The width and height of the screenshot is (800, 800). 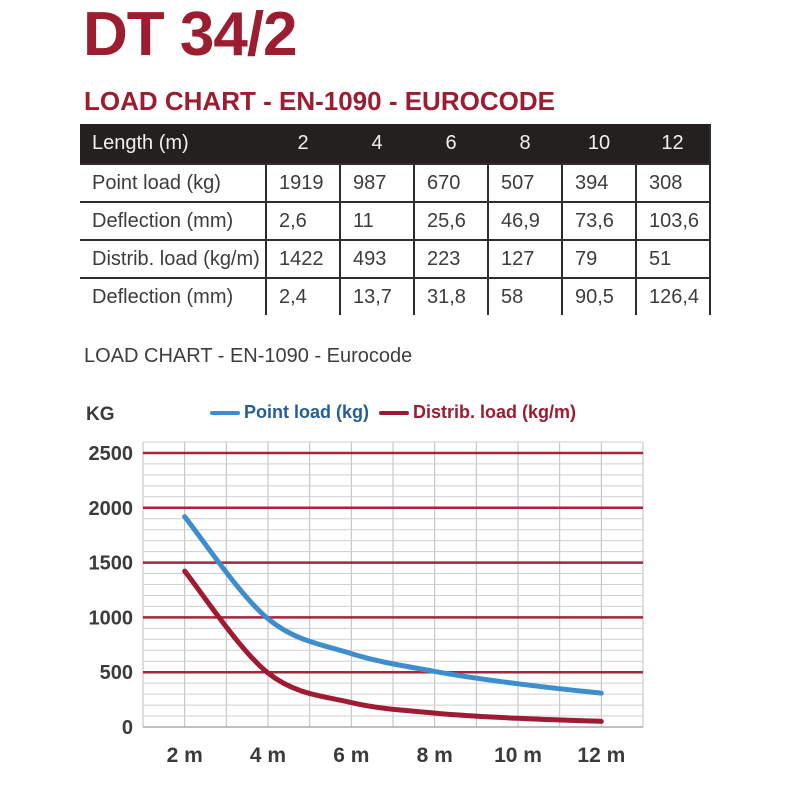 I want to click on y-tick-label: 500, so click(x=116, y=673).